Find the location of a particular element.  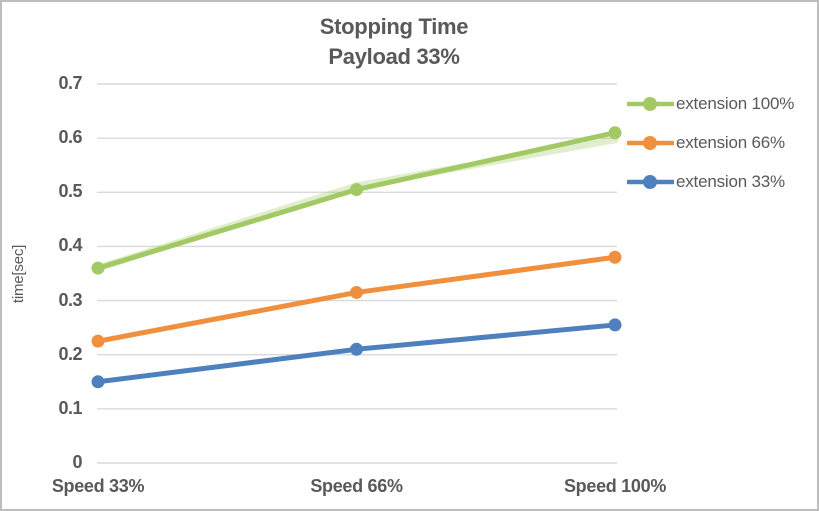

legend-label: extension 66% is located at coordinates (730, 142).